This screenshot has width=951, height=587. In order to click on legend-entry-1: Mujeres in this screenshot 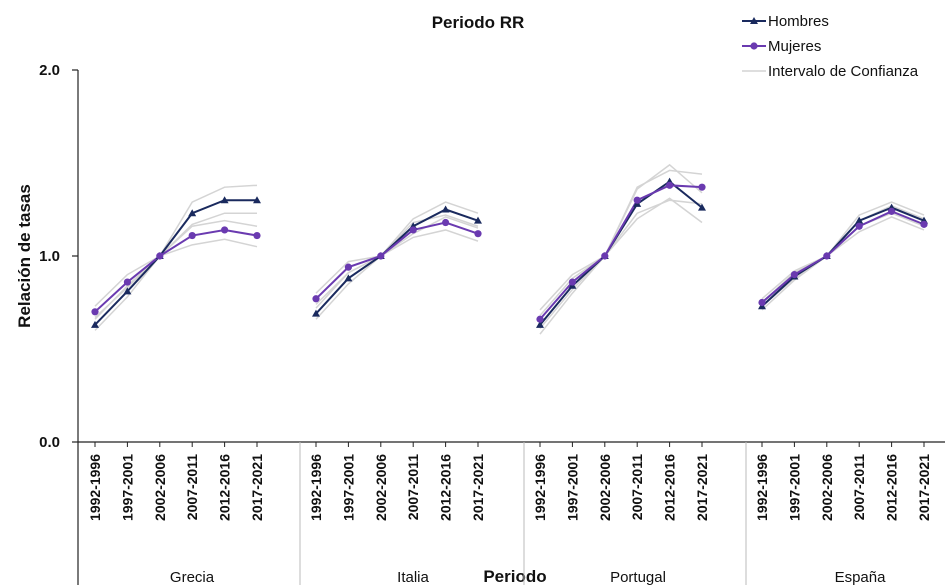, I will do `click(794, 46)`.